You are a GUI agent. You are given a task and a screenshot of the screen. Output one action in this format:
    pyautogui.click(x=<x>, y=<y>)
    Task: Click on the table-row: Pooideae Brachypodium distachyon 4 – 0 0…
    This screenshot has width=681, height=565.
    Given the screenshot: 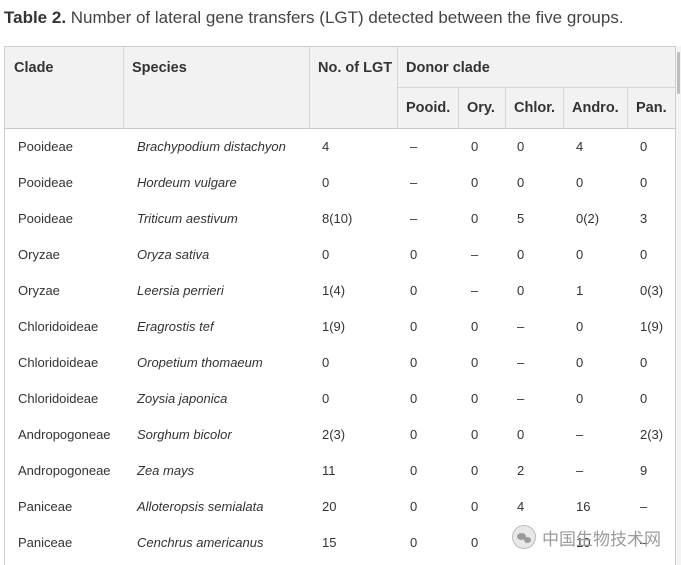 What is the action you would take?
    pyautogui.click(x=340, y=147)
    